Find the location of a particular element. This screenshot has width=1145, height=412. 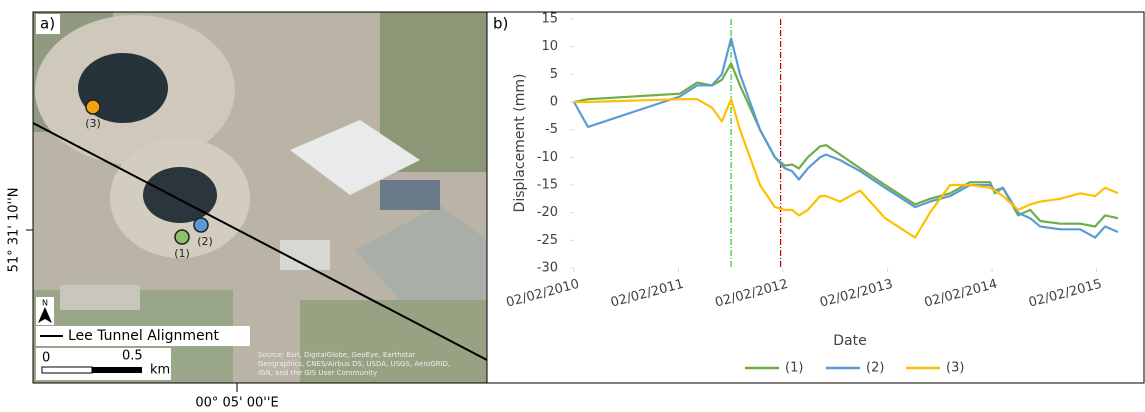

legend-box is located at coordinates (143, 336).